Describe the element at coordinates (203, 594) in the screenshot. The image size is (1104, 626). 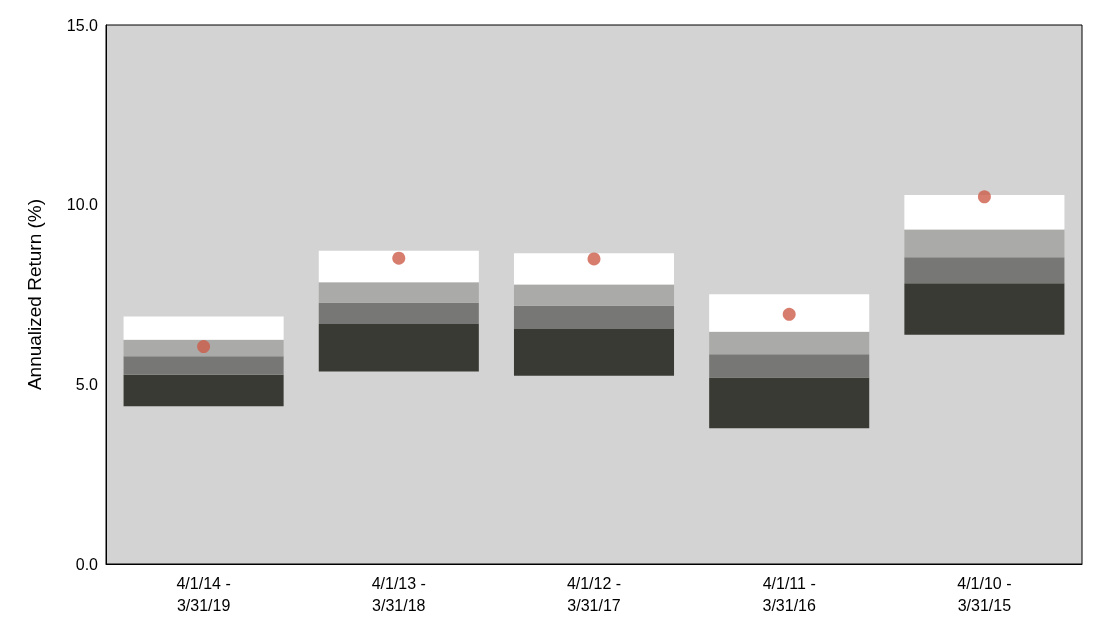
I see `x-tick-label: 4/1/14 - 3/31/19` at that location.